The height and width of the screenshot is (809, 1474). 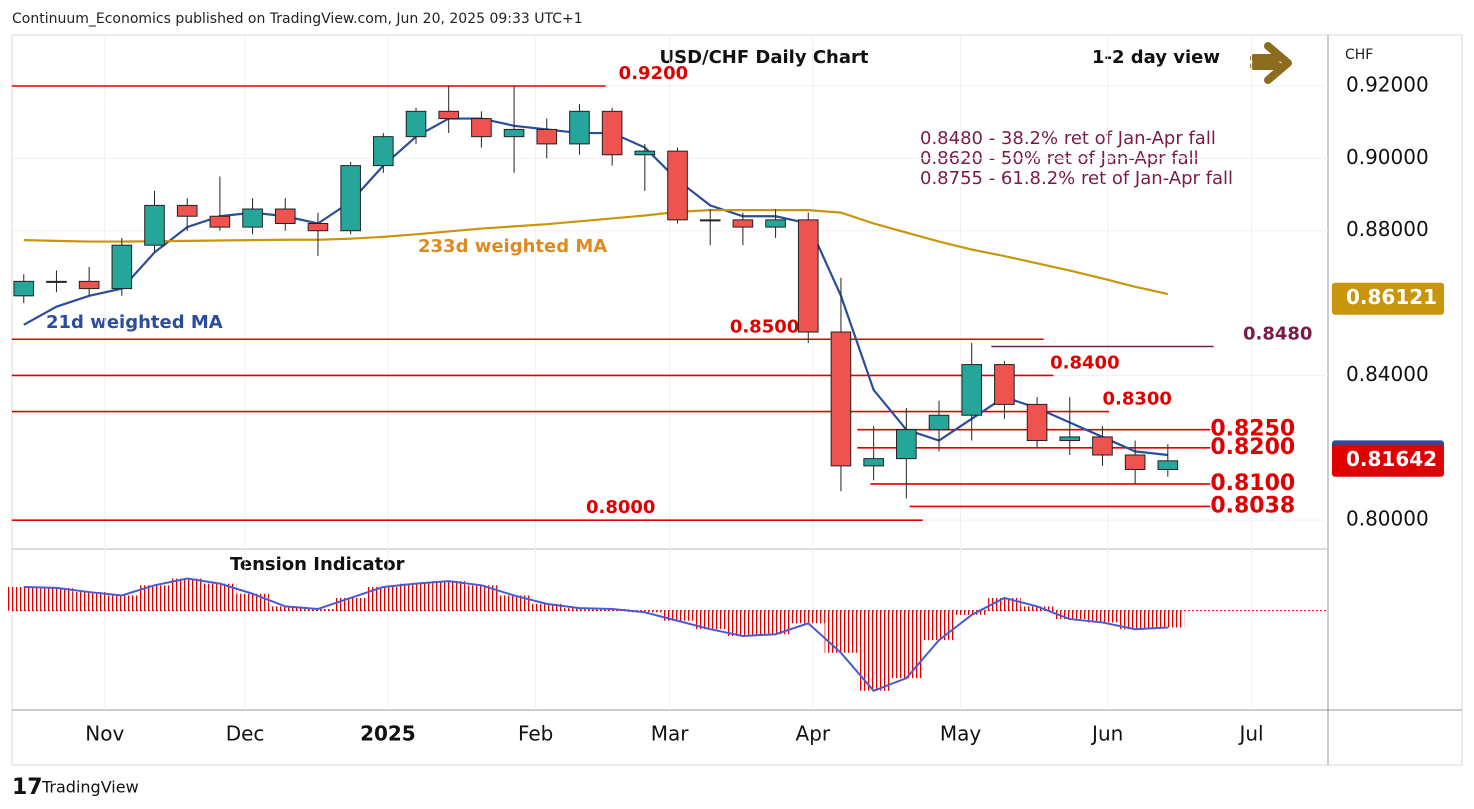 I want to click on subtitle: 1-2 day view, so click(x=1156, y=57).